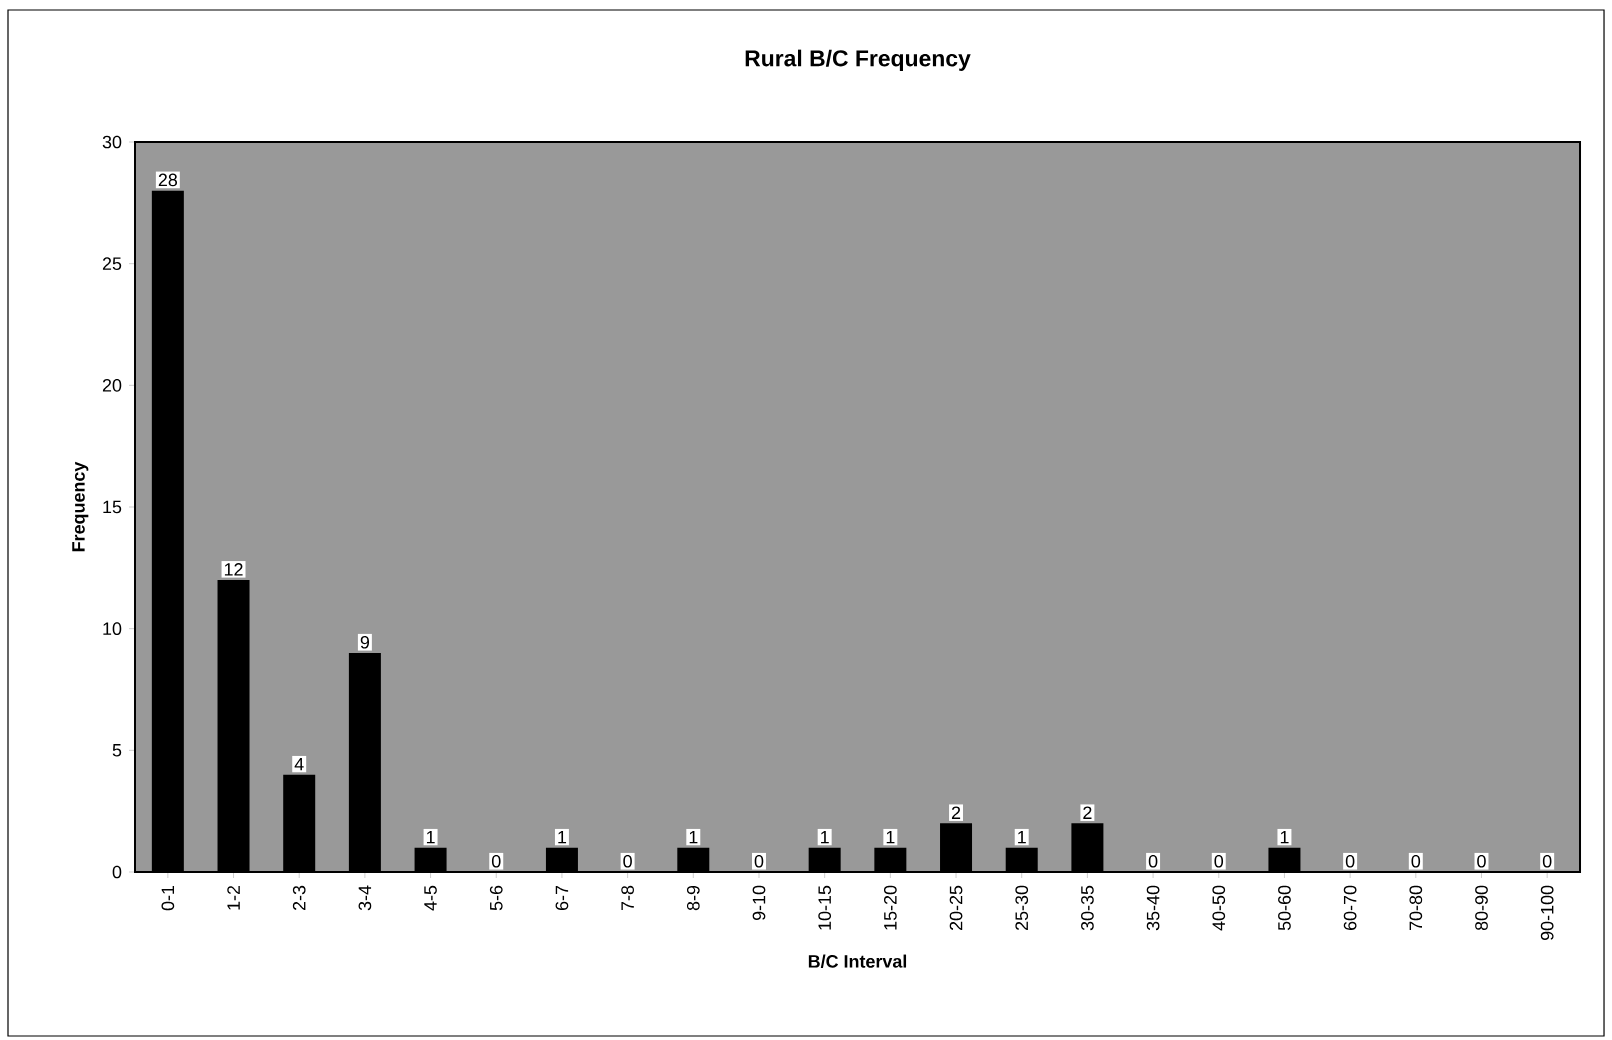  I want to click on x-tick-label: 0-1, so click(168, 898).